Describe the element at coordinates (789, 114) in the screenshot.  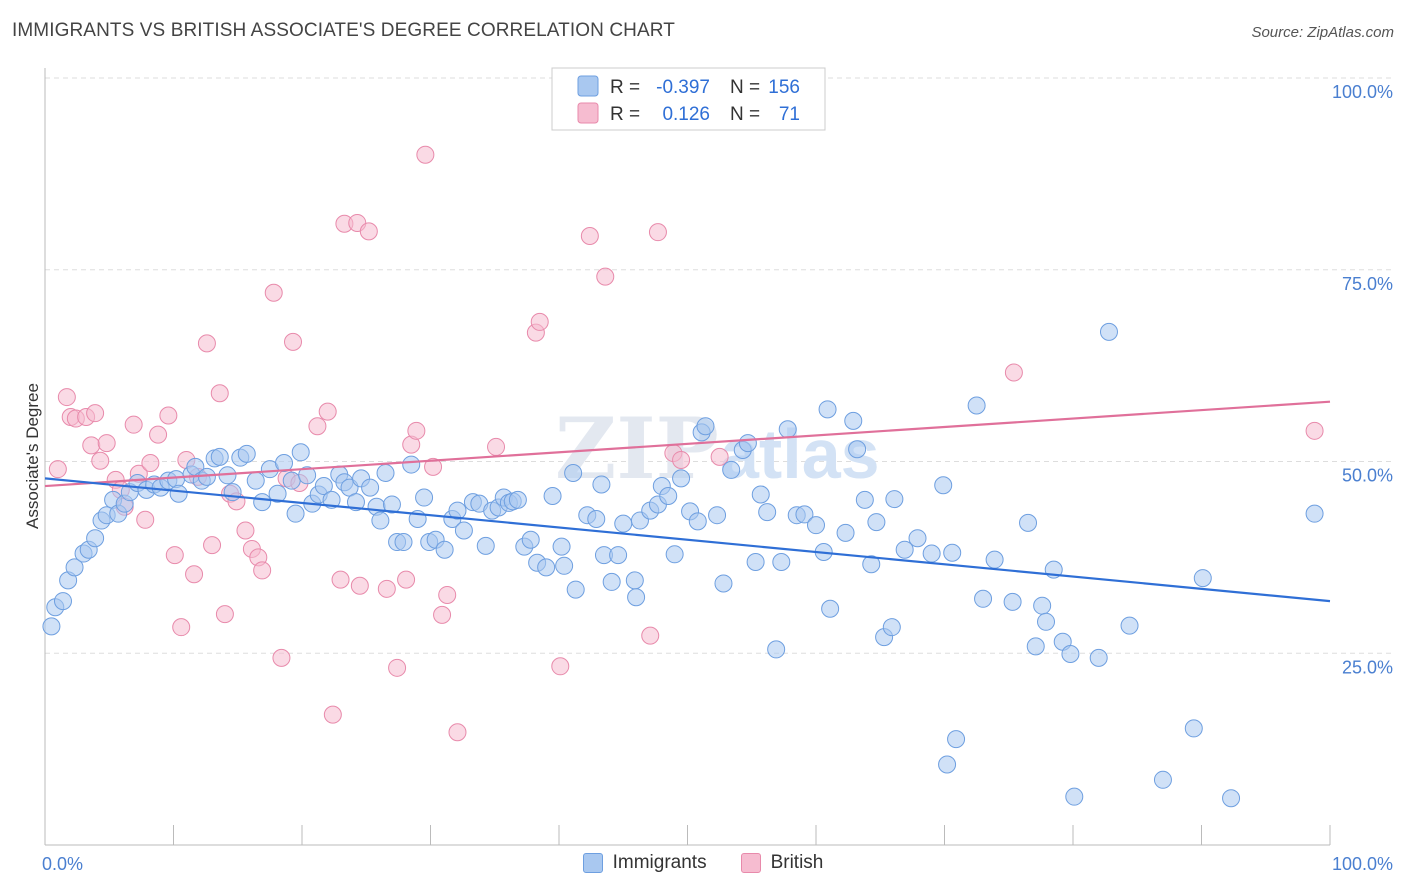
I see `legend-n-value-2: 71` at that location.